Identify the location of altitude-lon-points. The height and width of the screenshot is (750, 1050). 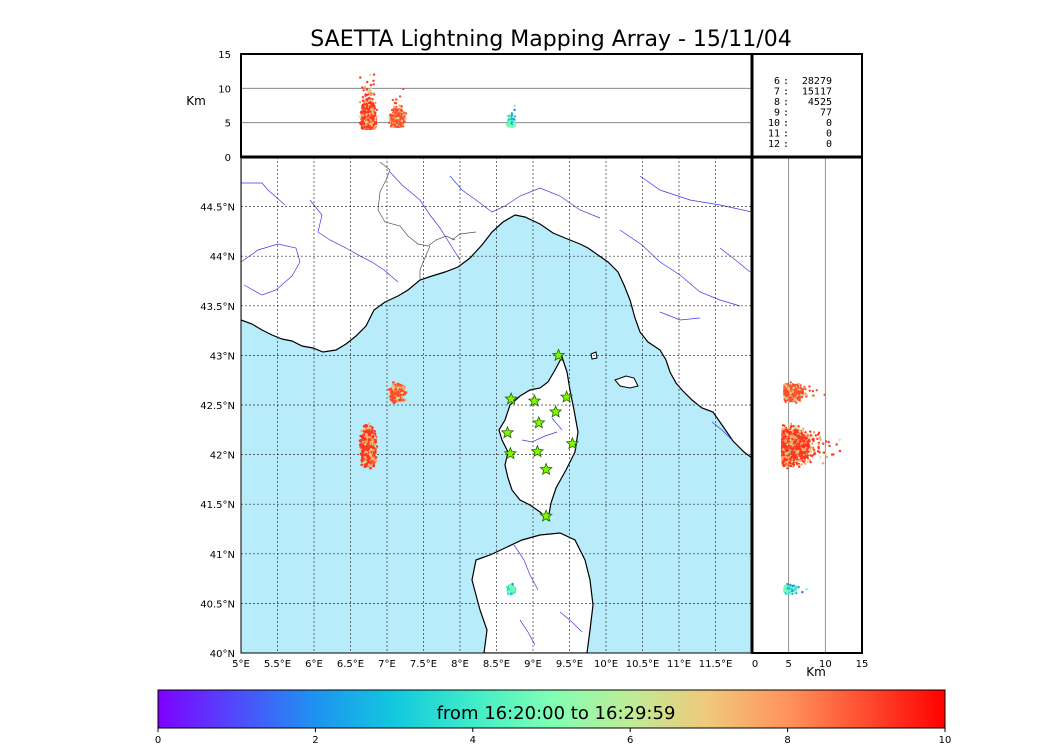
(437, 101).